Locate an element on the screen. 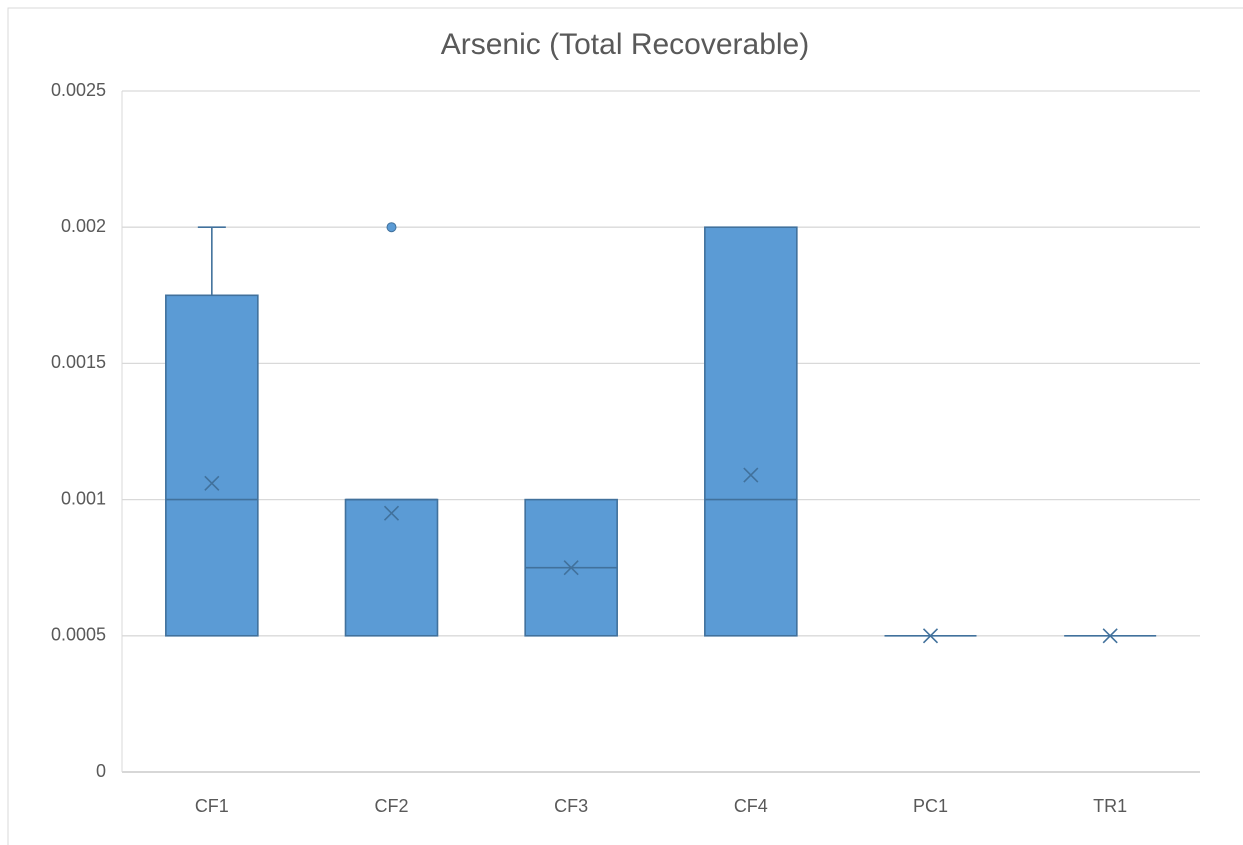 This screenshot has width=1243, height=845. outlier is located at coordinates (391, 227).